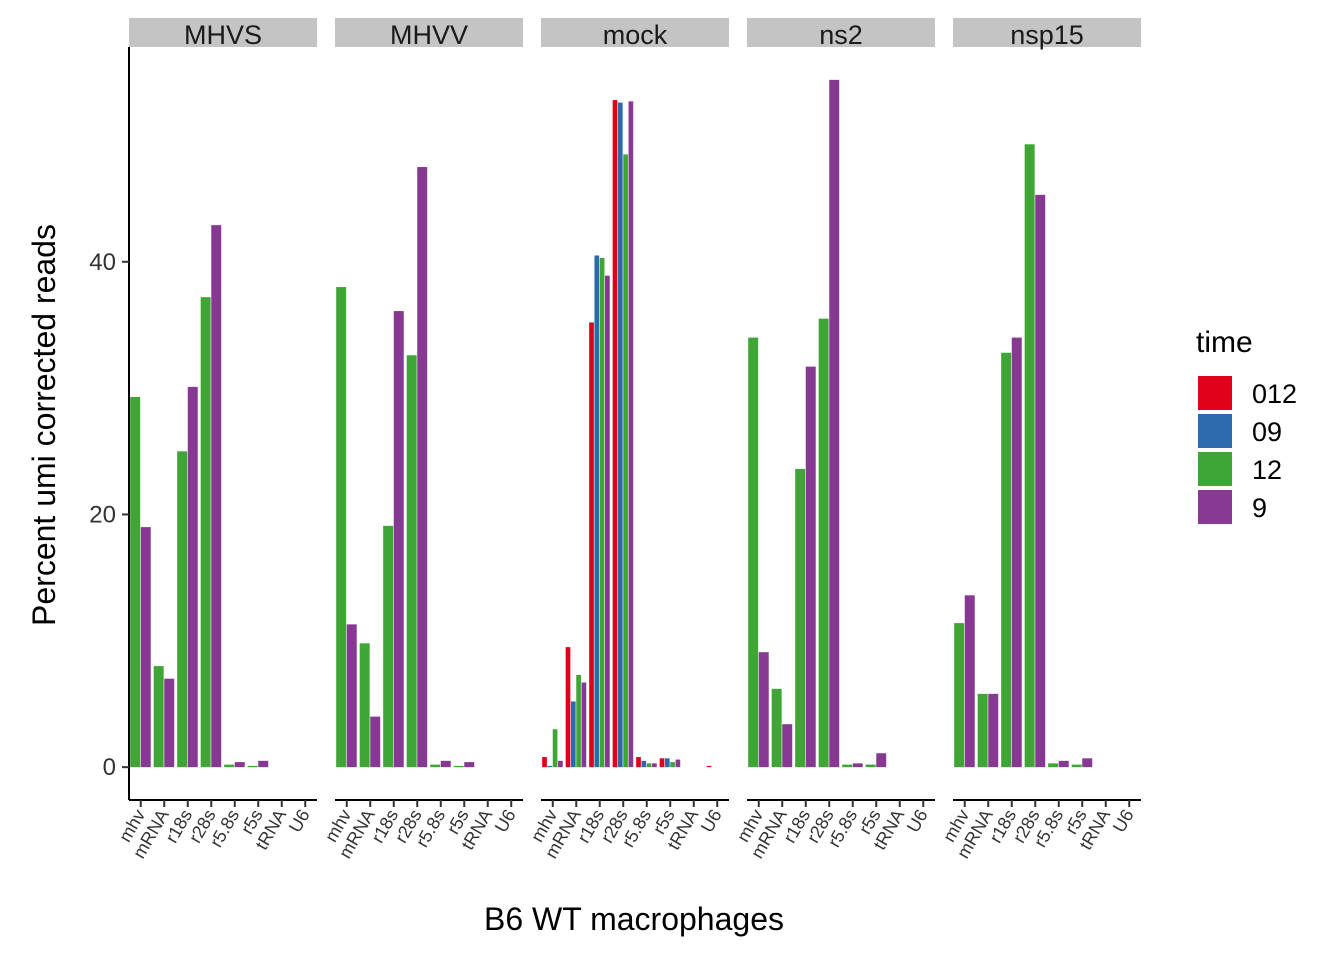 Image resolution: width=1344 pixels, height=960 pixels. I want to click on y-tick-label: 40, so click(102, 262).